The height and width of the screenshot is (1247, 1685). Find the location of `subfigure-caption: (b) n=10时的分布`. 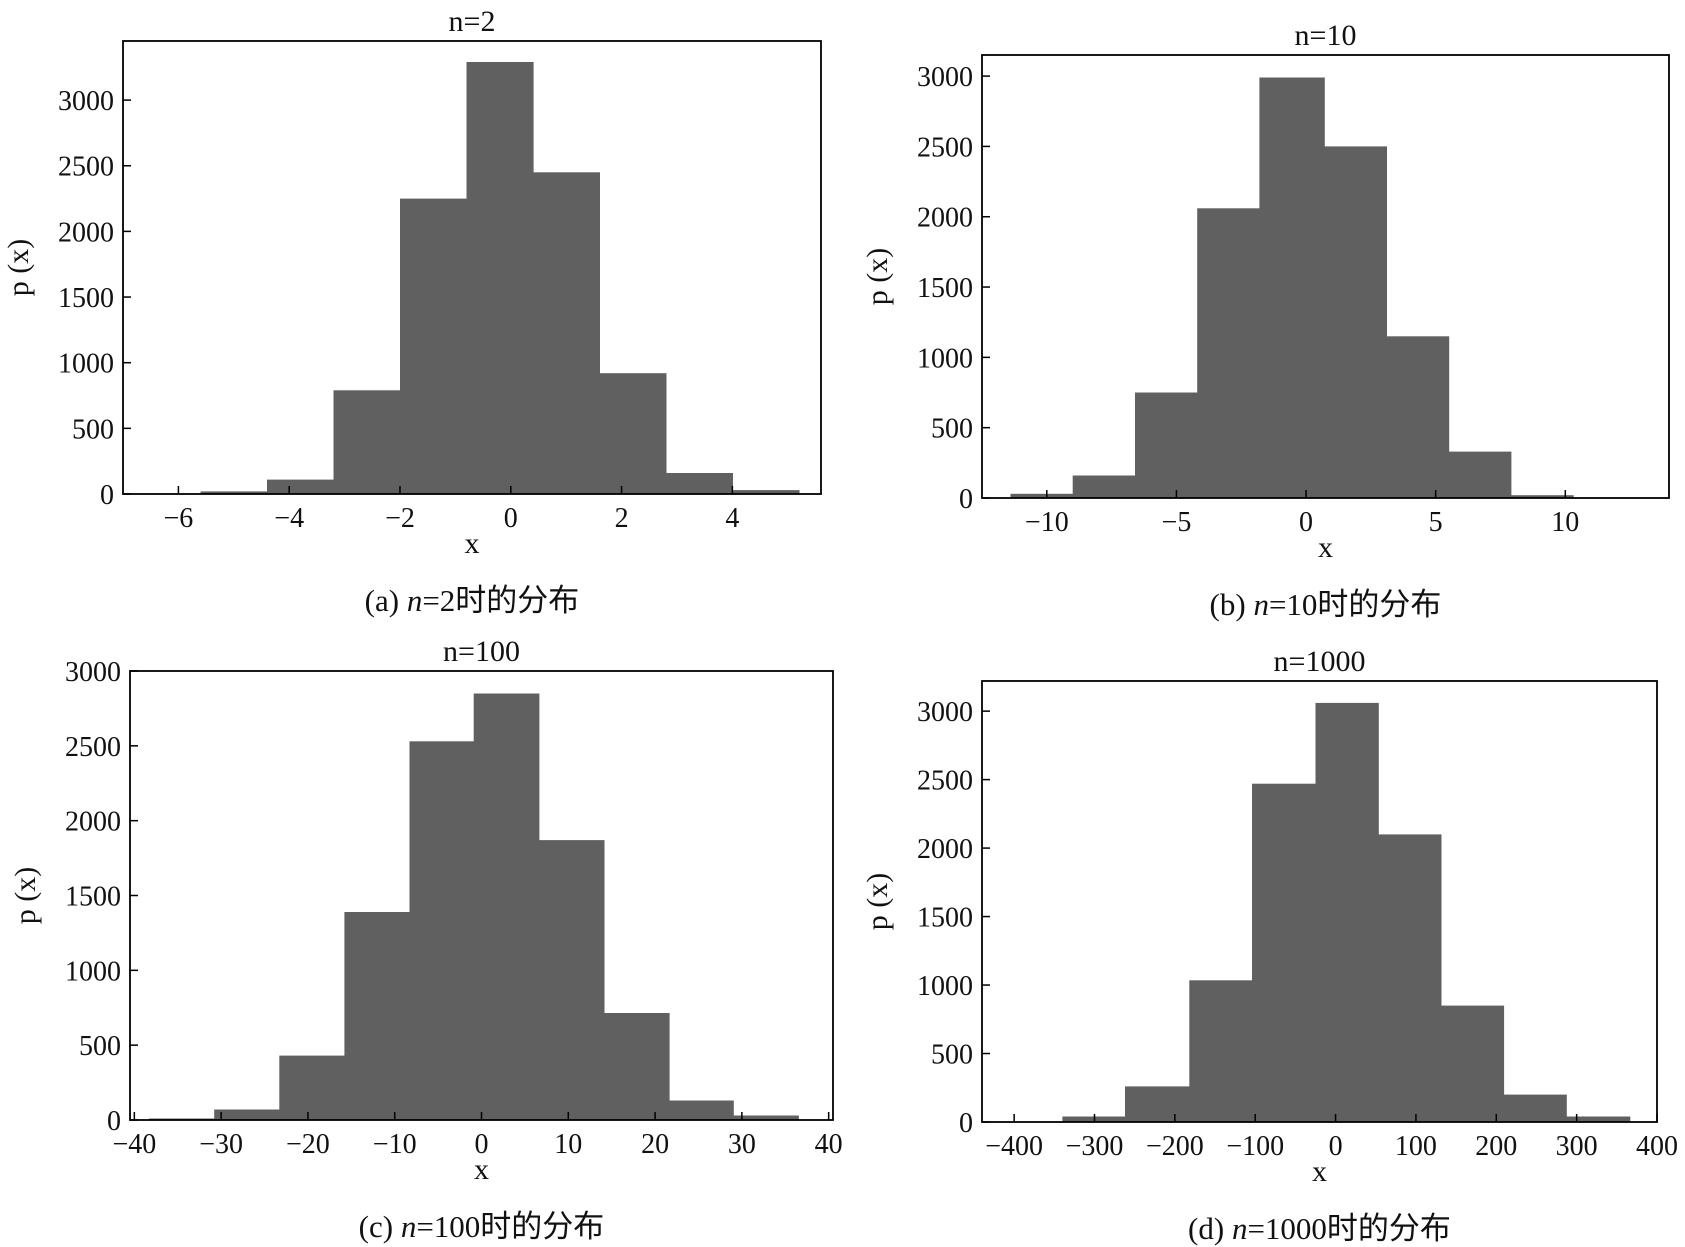

subfigure-caption: (b) n=10时的分布 is located at coordinates (1326, 604).